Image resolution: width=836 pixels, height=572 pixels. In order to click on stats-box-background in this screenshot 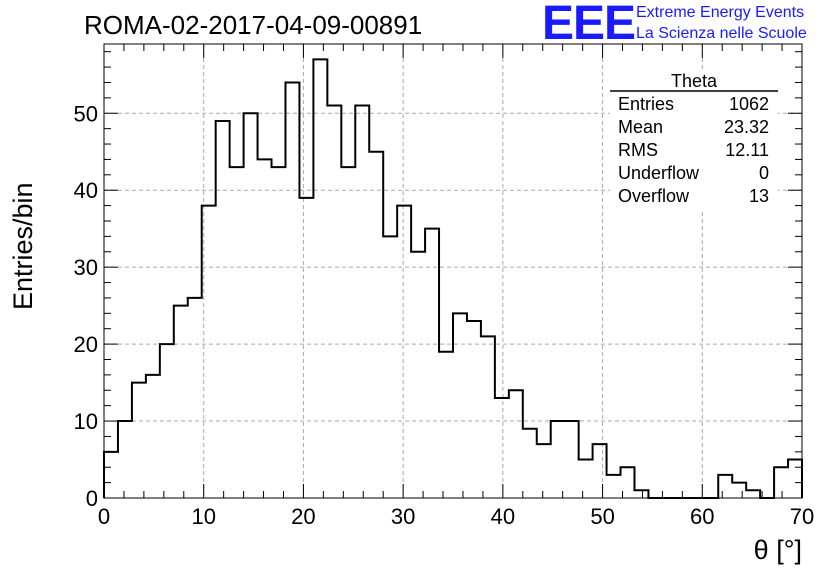, I will do `click(694, 141)`.